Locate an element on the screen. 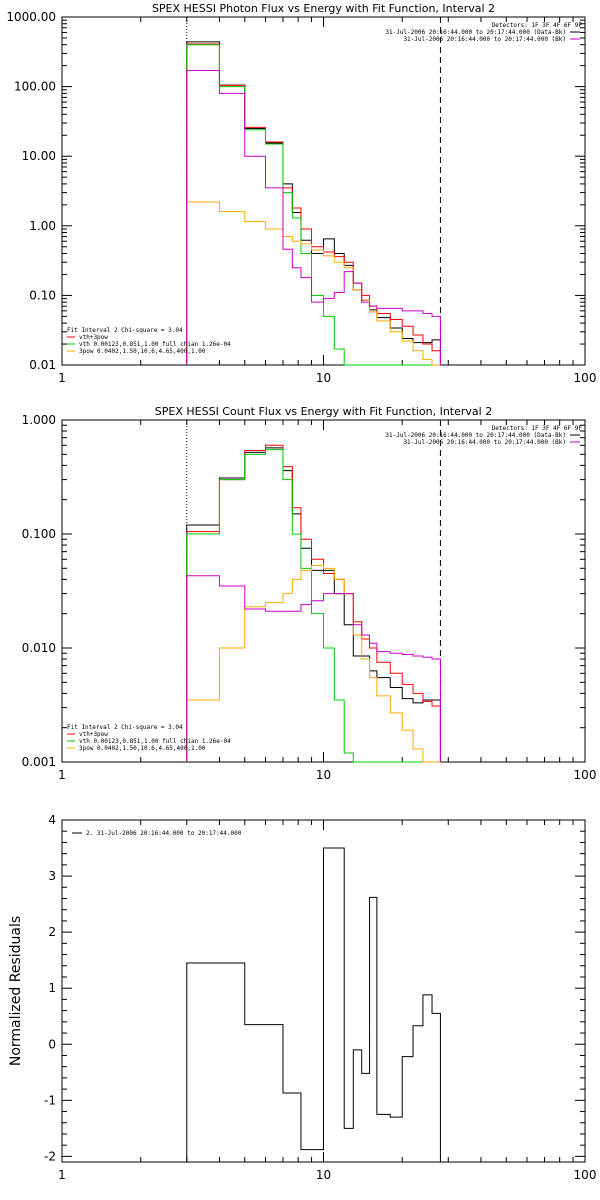 The width and height of the screenshot is (600, 1200). y-tick-label: 2 is located at coordinates (52, 932).